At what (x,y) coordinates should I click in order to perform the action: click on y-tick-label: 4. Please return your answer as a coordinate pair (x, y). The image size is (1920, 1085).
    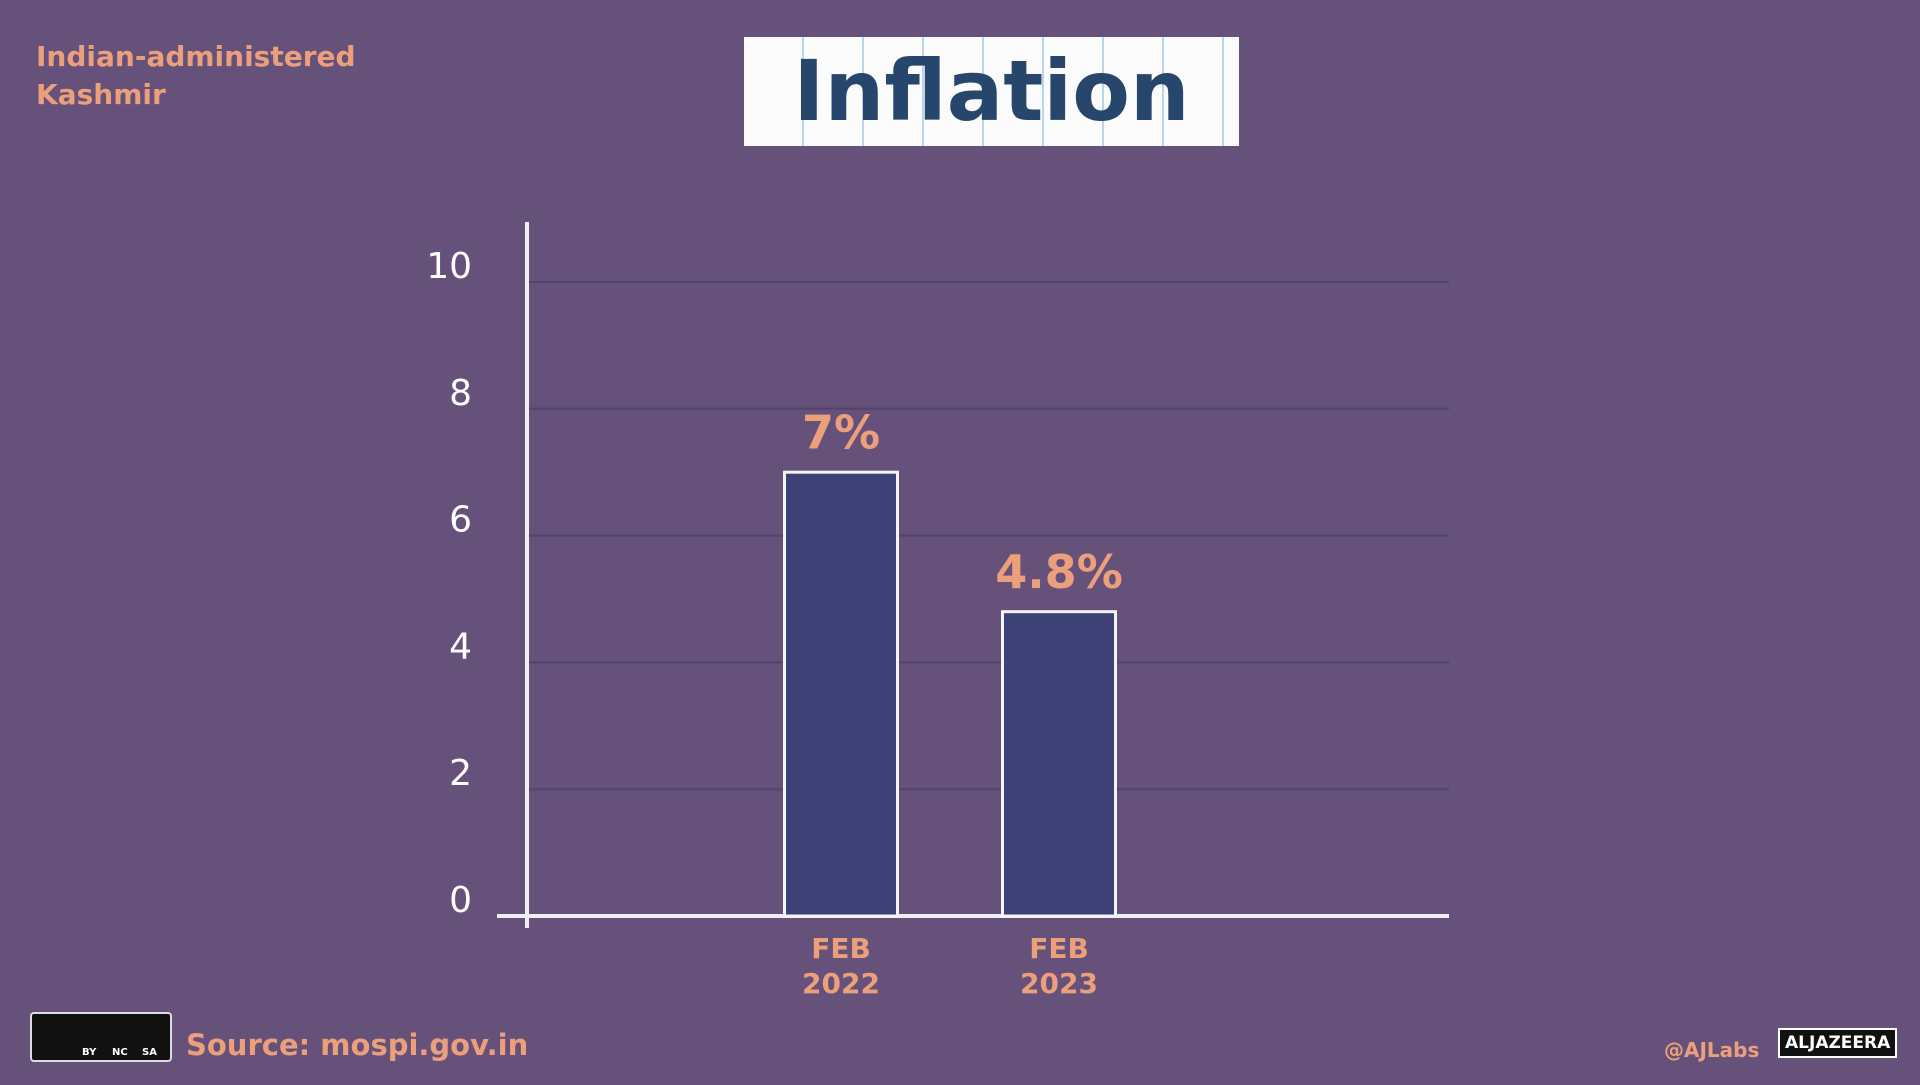
    Looking at the image, I should click on (460, 646).